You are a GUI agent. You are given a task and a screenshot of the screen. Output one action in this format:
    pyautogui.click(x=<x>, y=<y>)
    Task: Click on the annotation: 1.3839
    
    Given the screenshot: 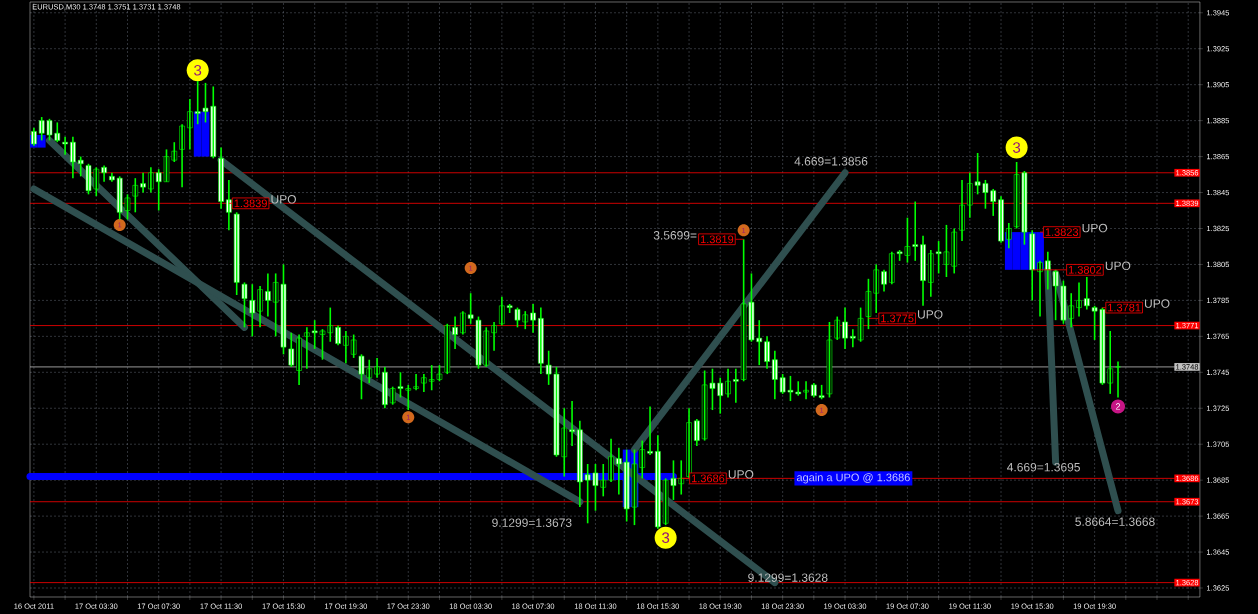 What is the action you would take?
    pyautogui.click(x=250, y=203)
    